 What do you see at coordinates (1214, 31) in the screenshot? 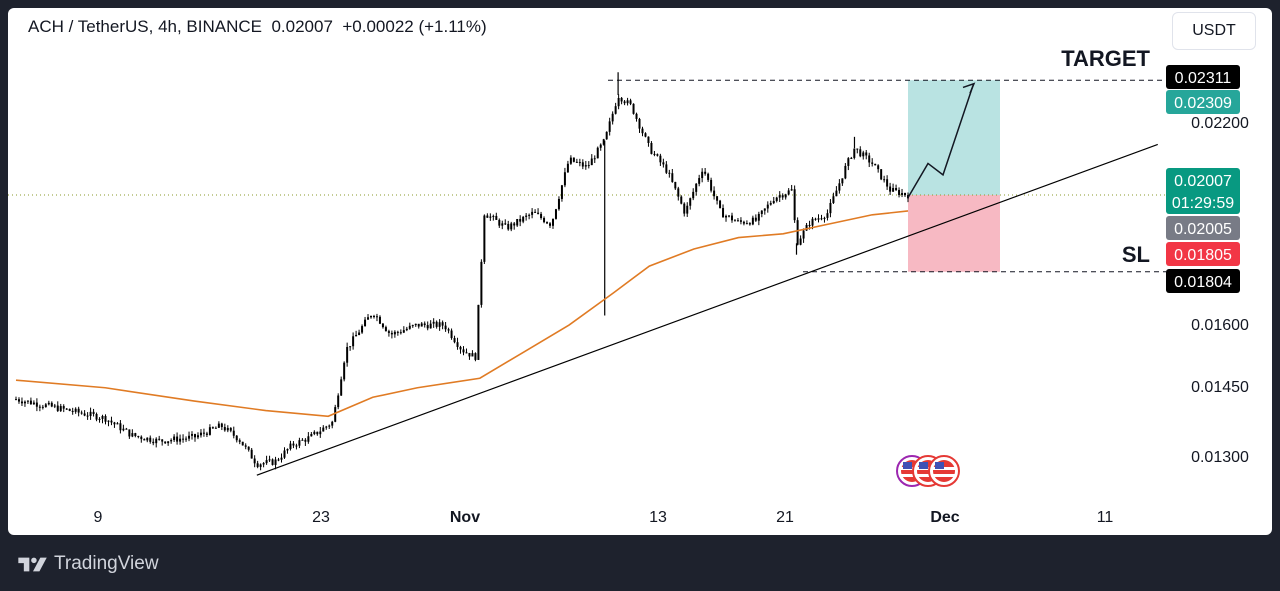
I see `currency-button: USDT` at bounding box center [1214, 31].